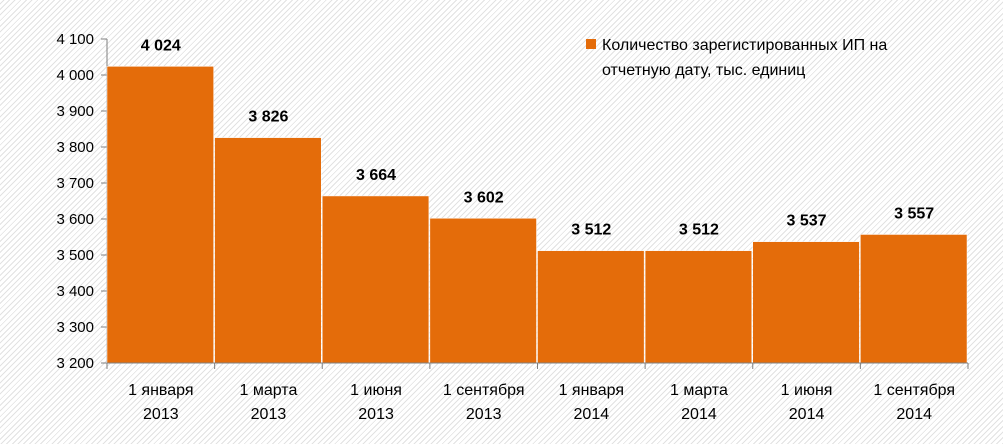  I want to click on bar-value-label: 3 557, so click(914, 213).